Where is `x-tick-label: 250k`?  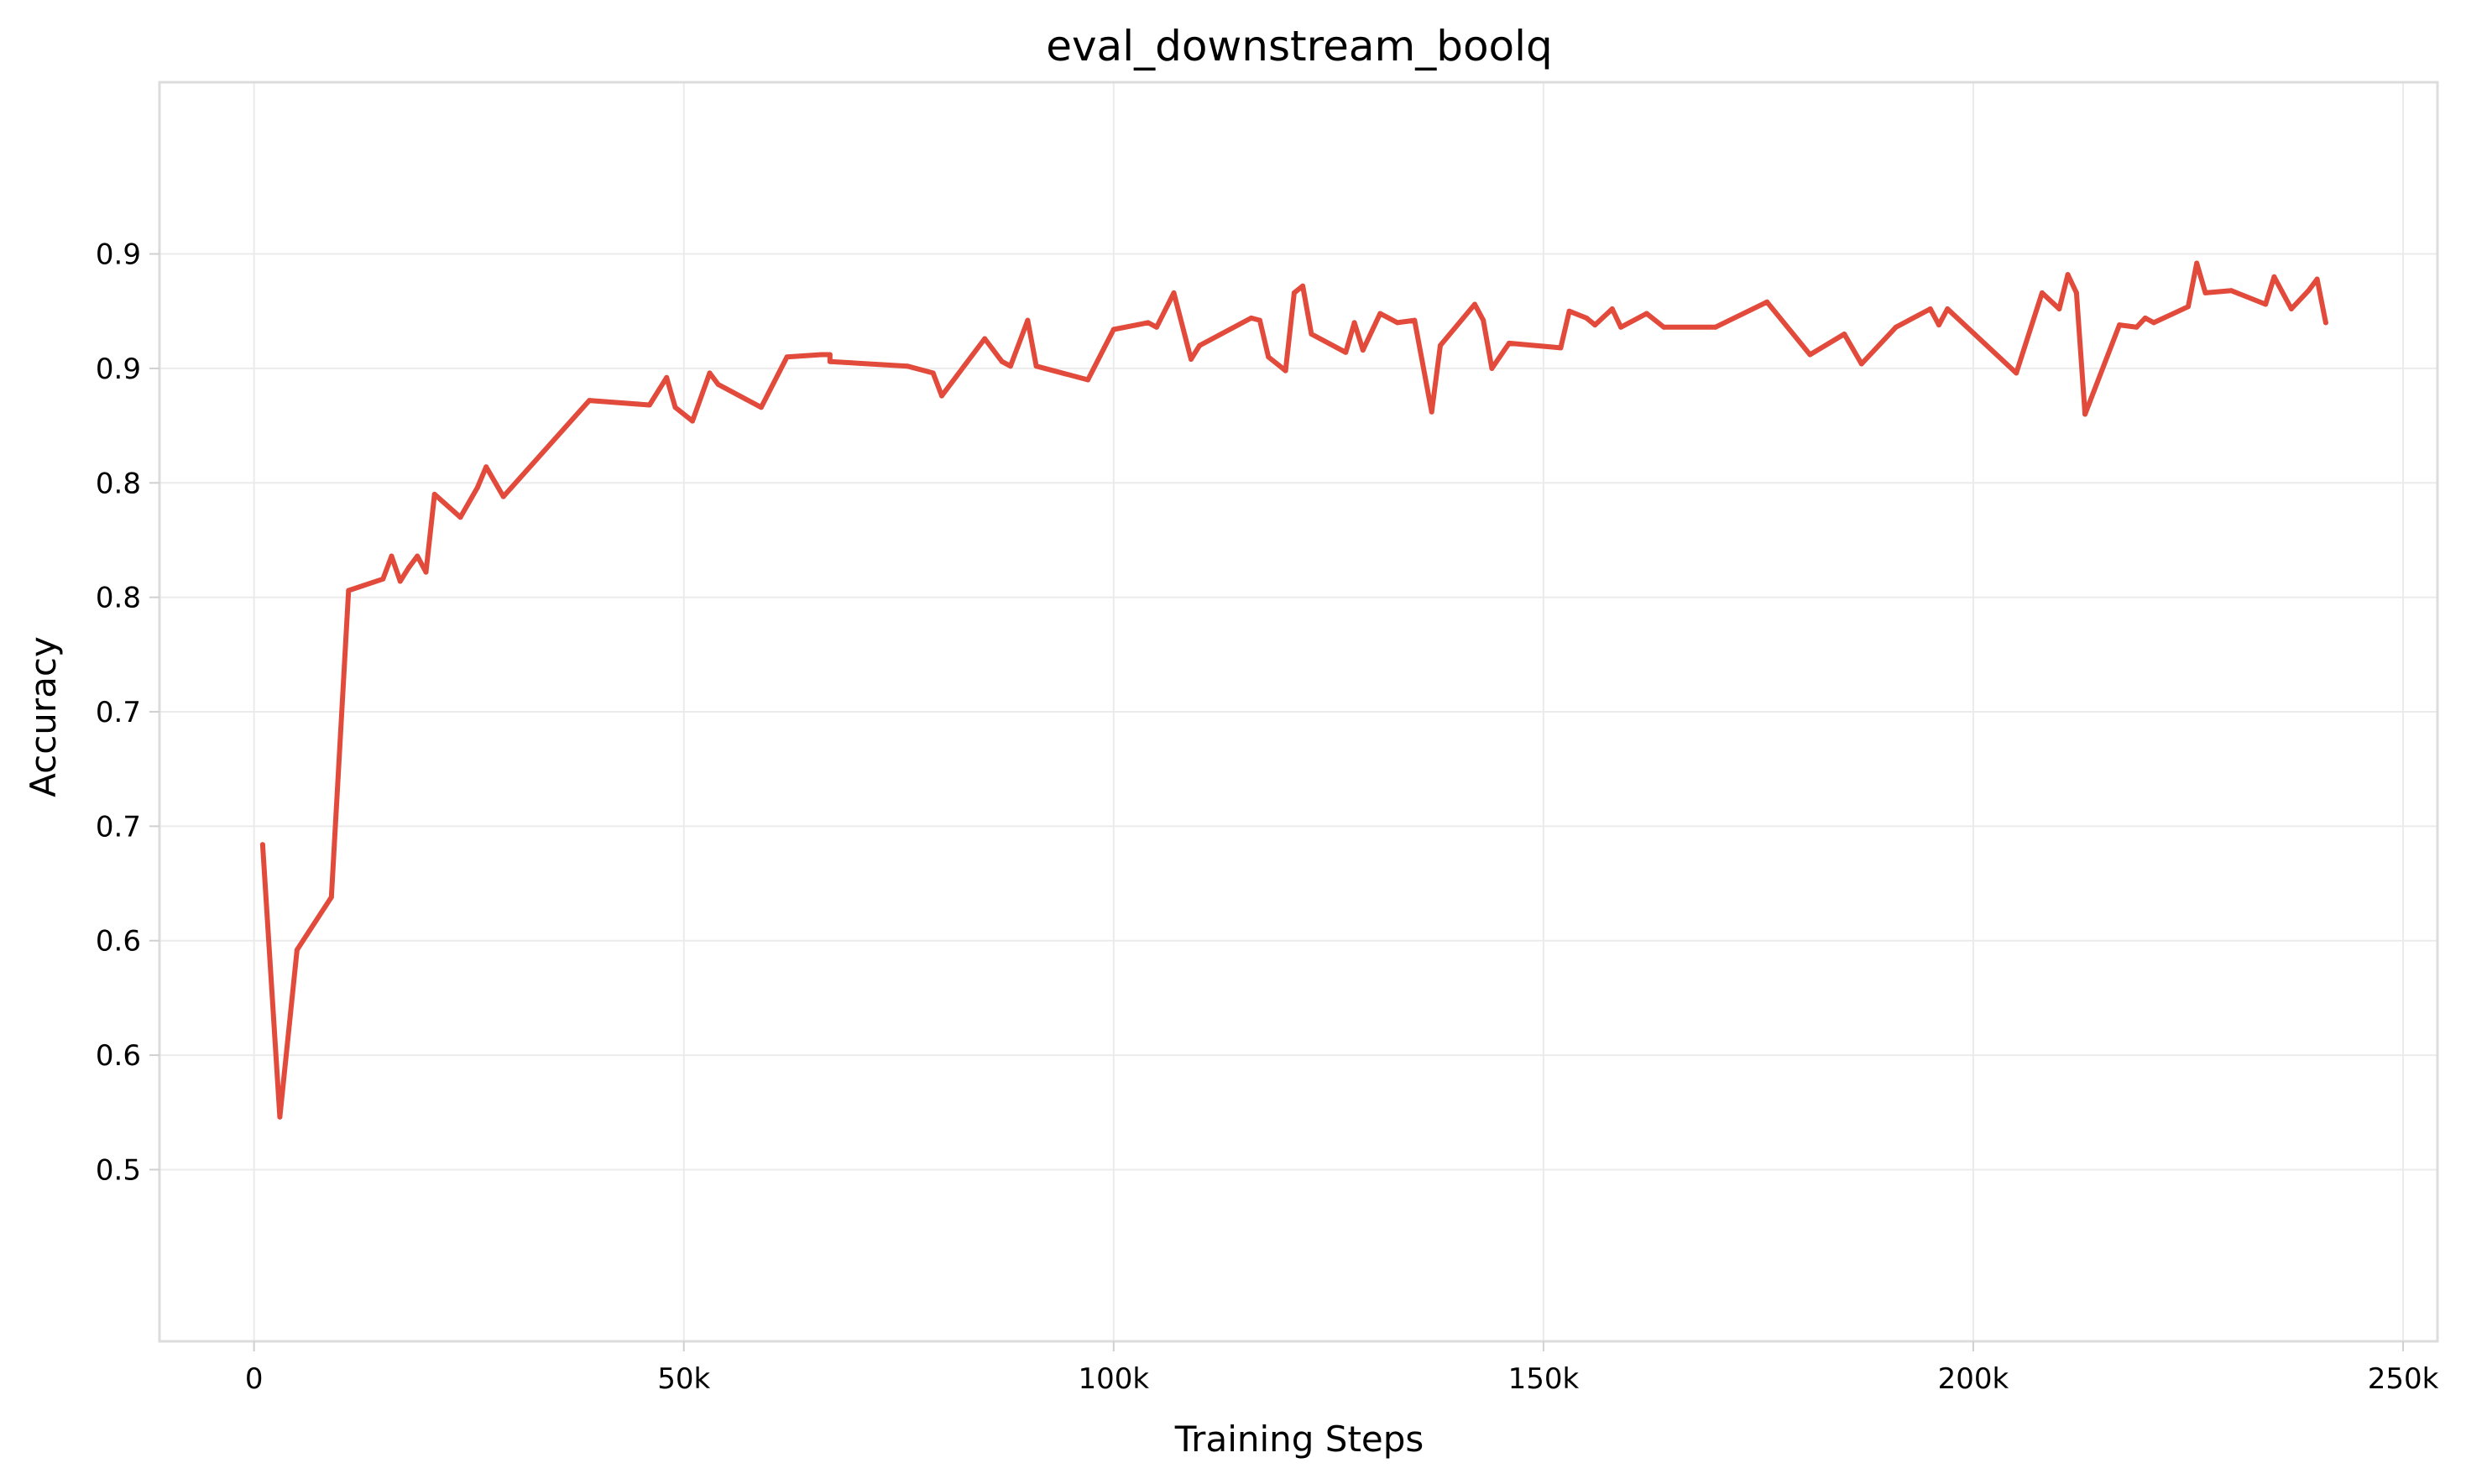 x-tick-label: 250k is located at coordinates (2403, 1379).